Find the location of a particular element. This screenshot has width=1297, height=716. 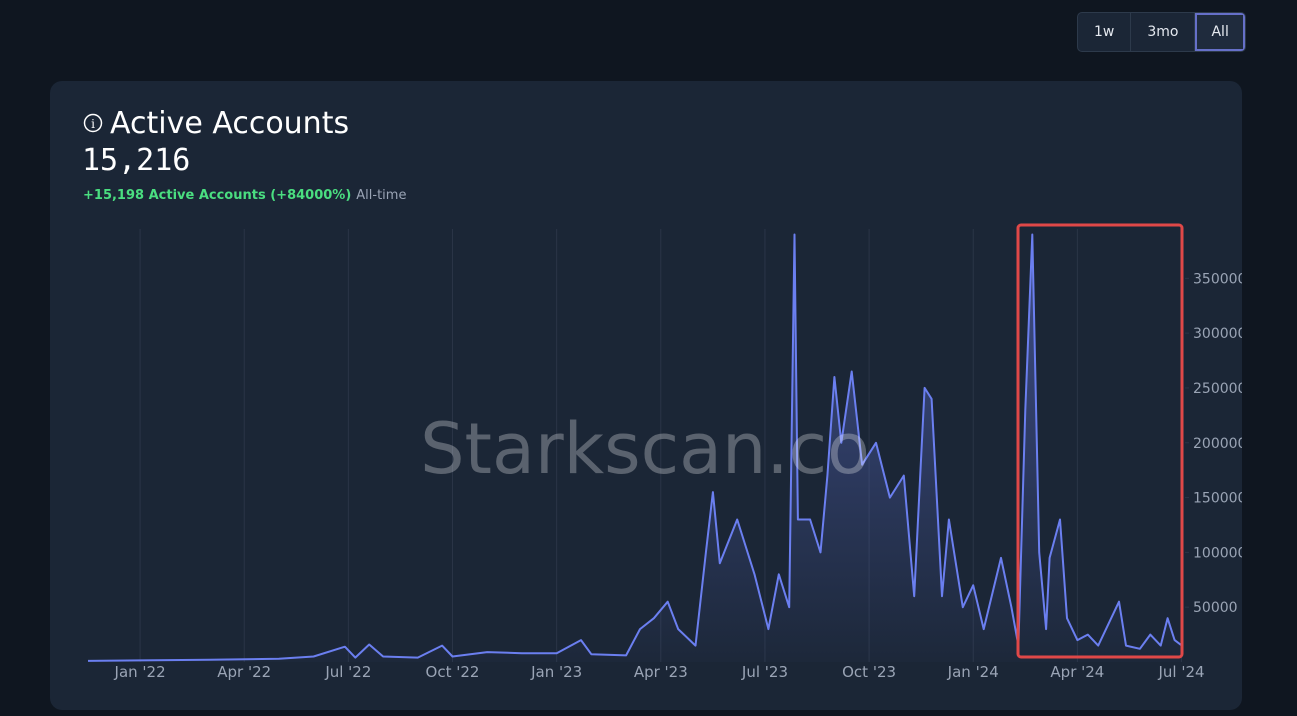

y-tick-label: 150000 is located at coordinates (1219, 499).